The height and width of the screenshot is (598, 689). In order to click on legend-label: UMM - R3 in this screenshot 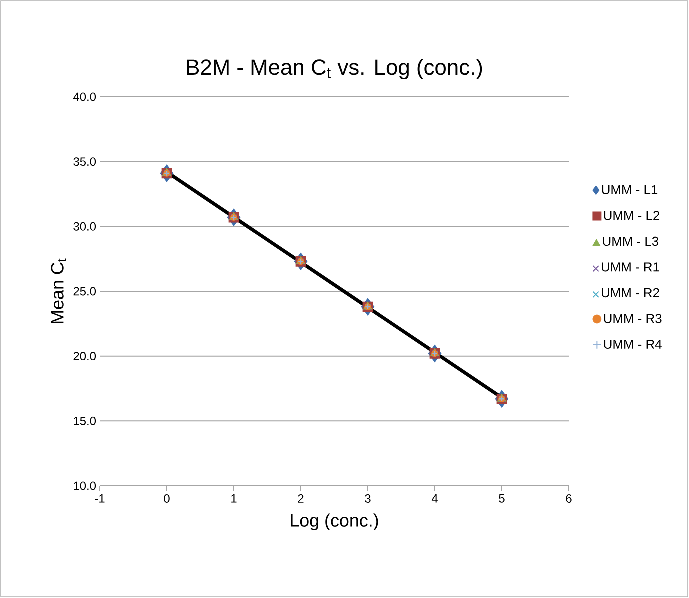, I will do `click(633, 319)`.